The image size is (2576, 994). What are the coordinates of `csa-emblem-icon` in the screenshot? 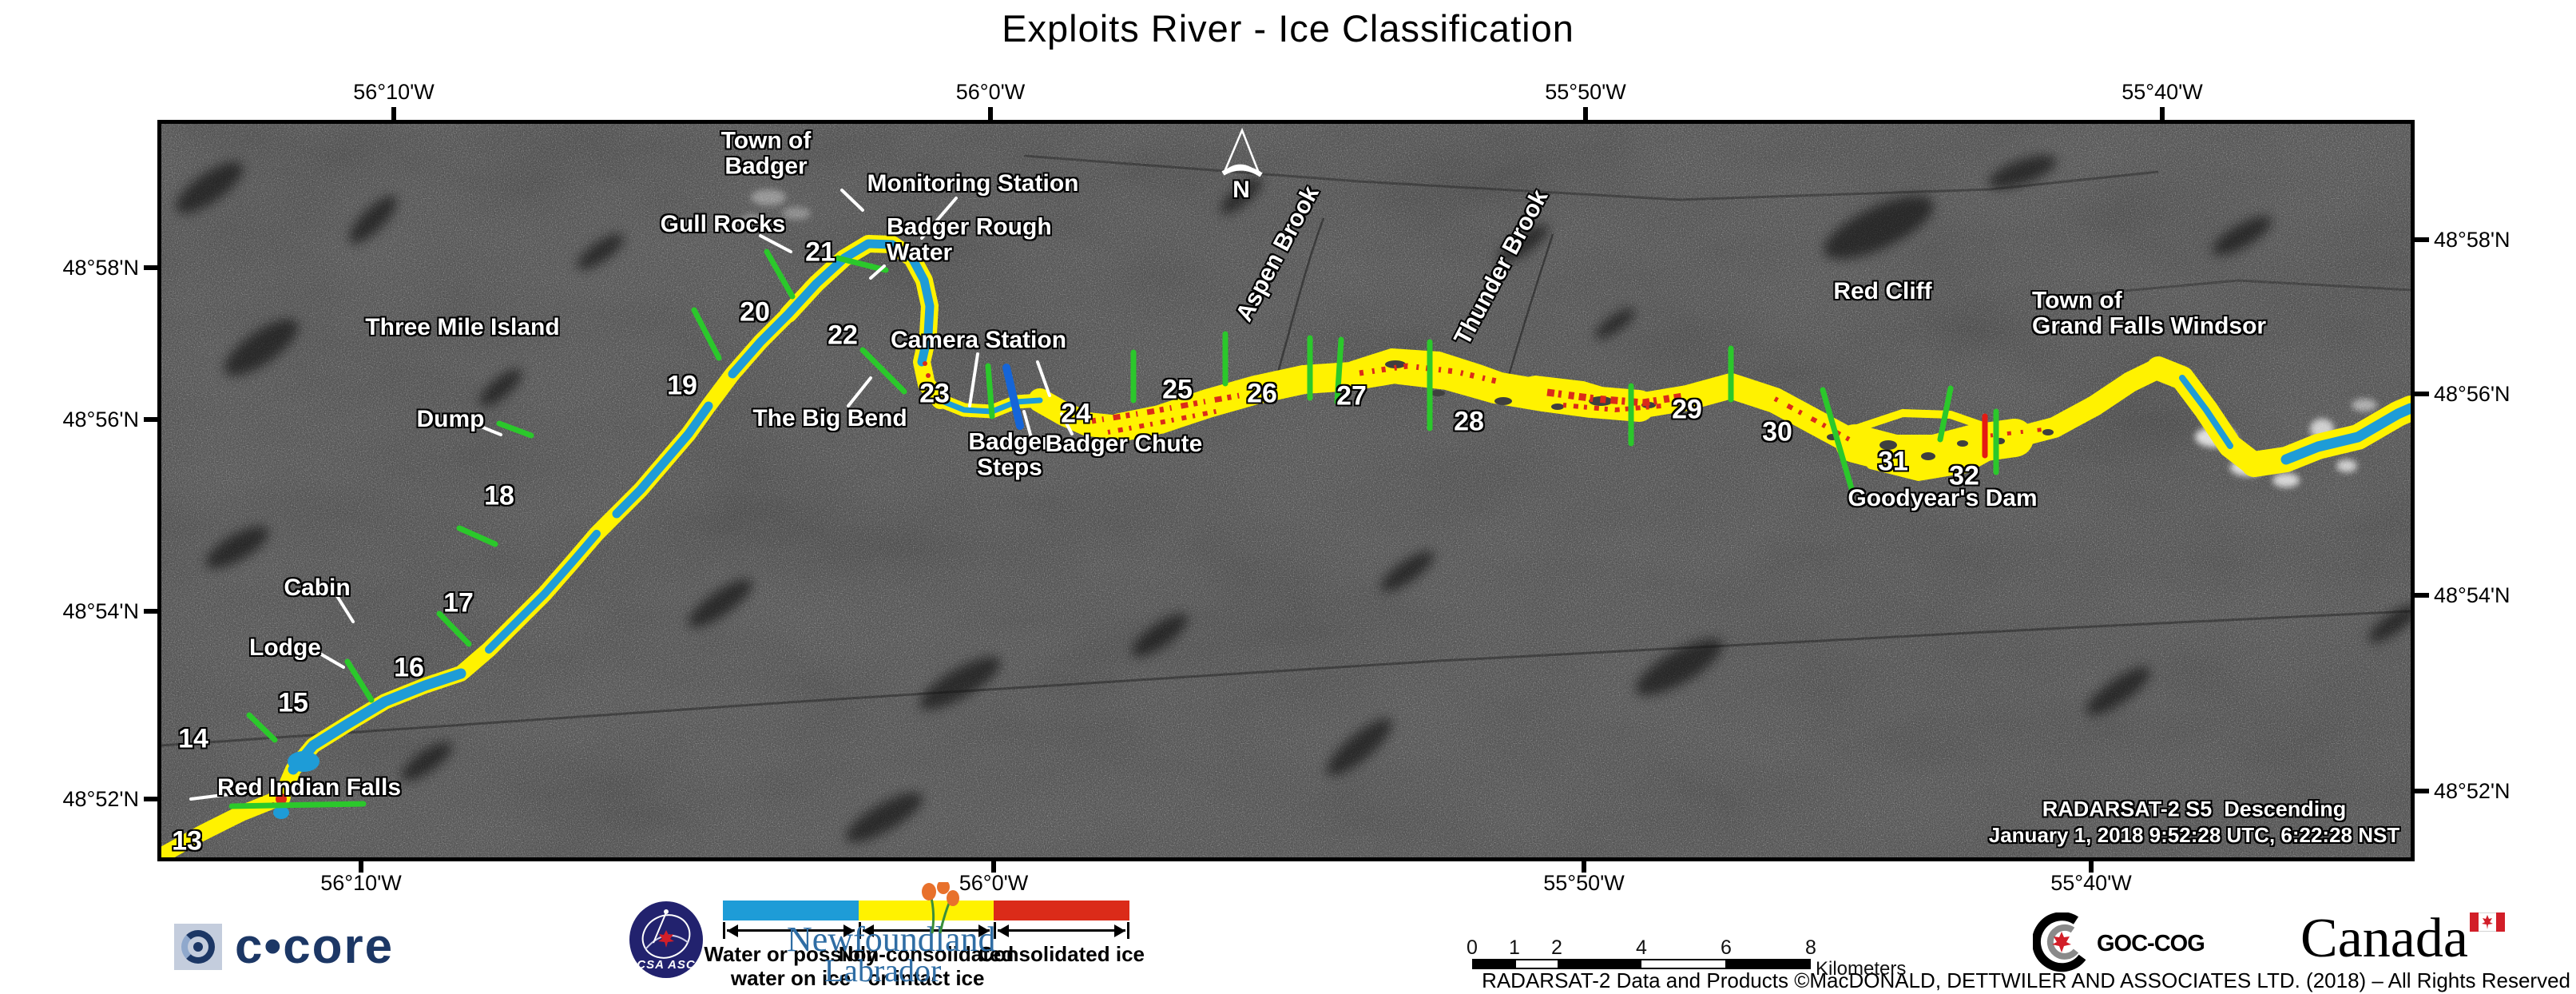 It's located at (666, 934).